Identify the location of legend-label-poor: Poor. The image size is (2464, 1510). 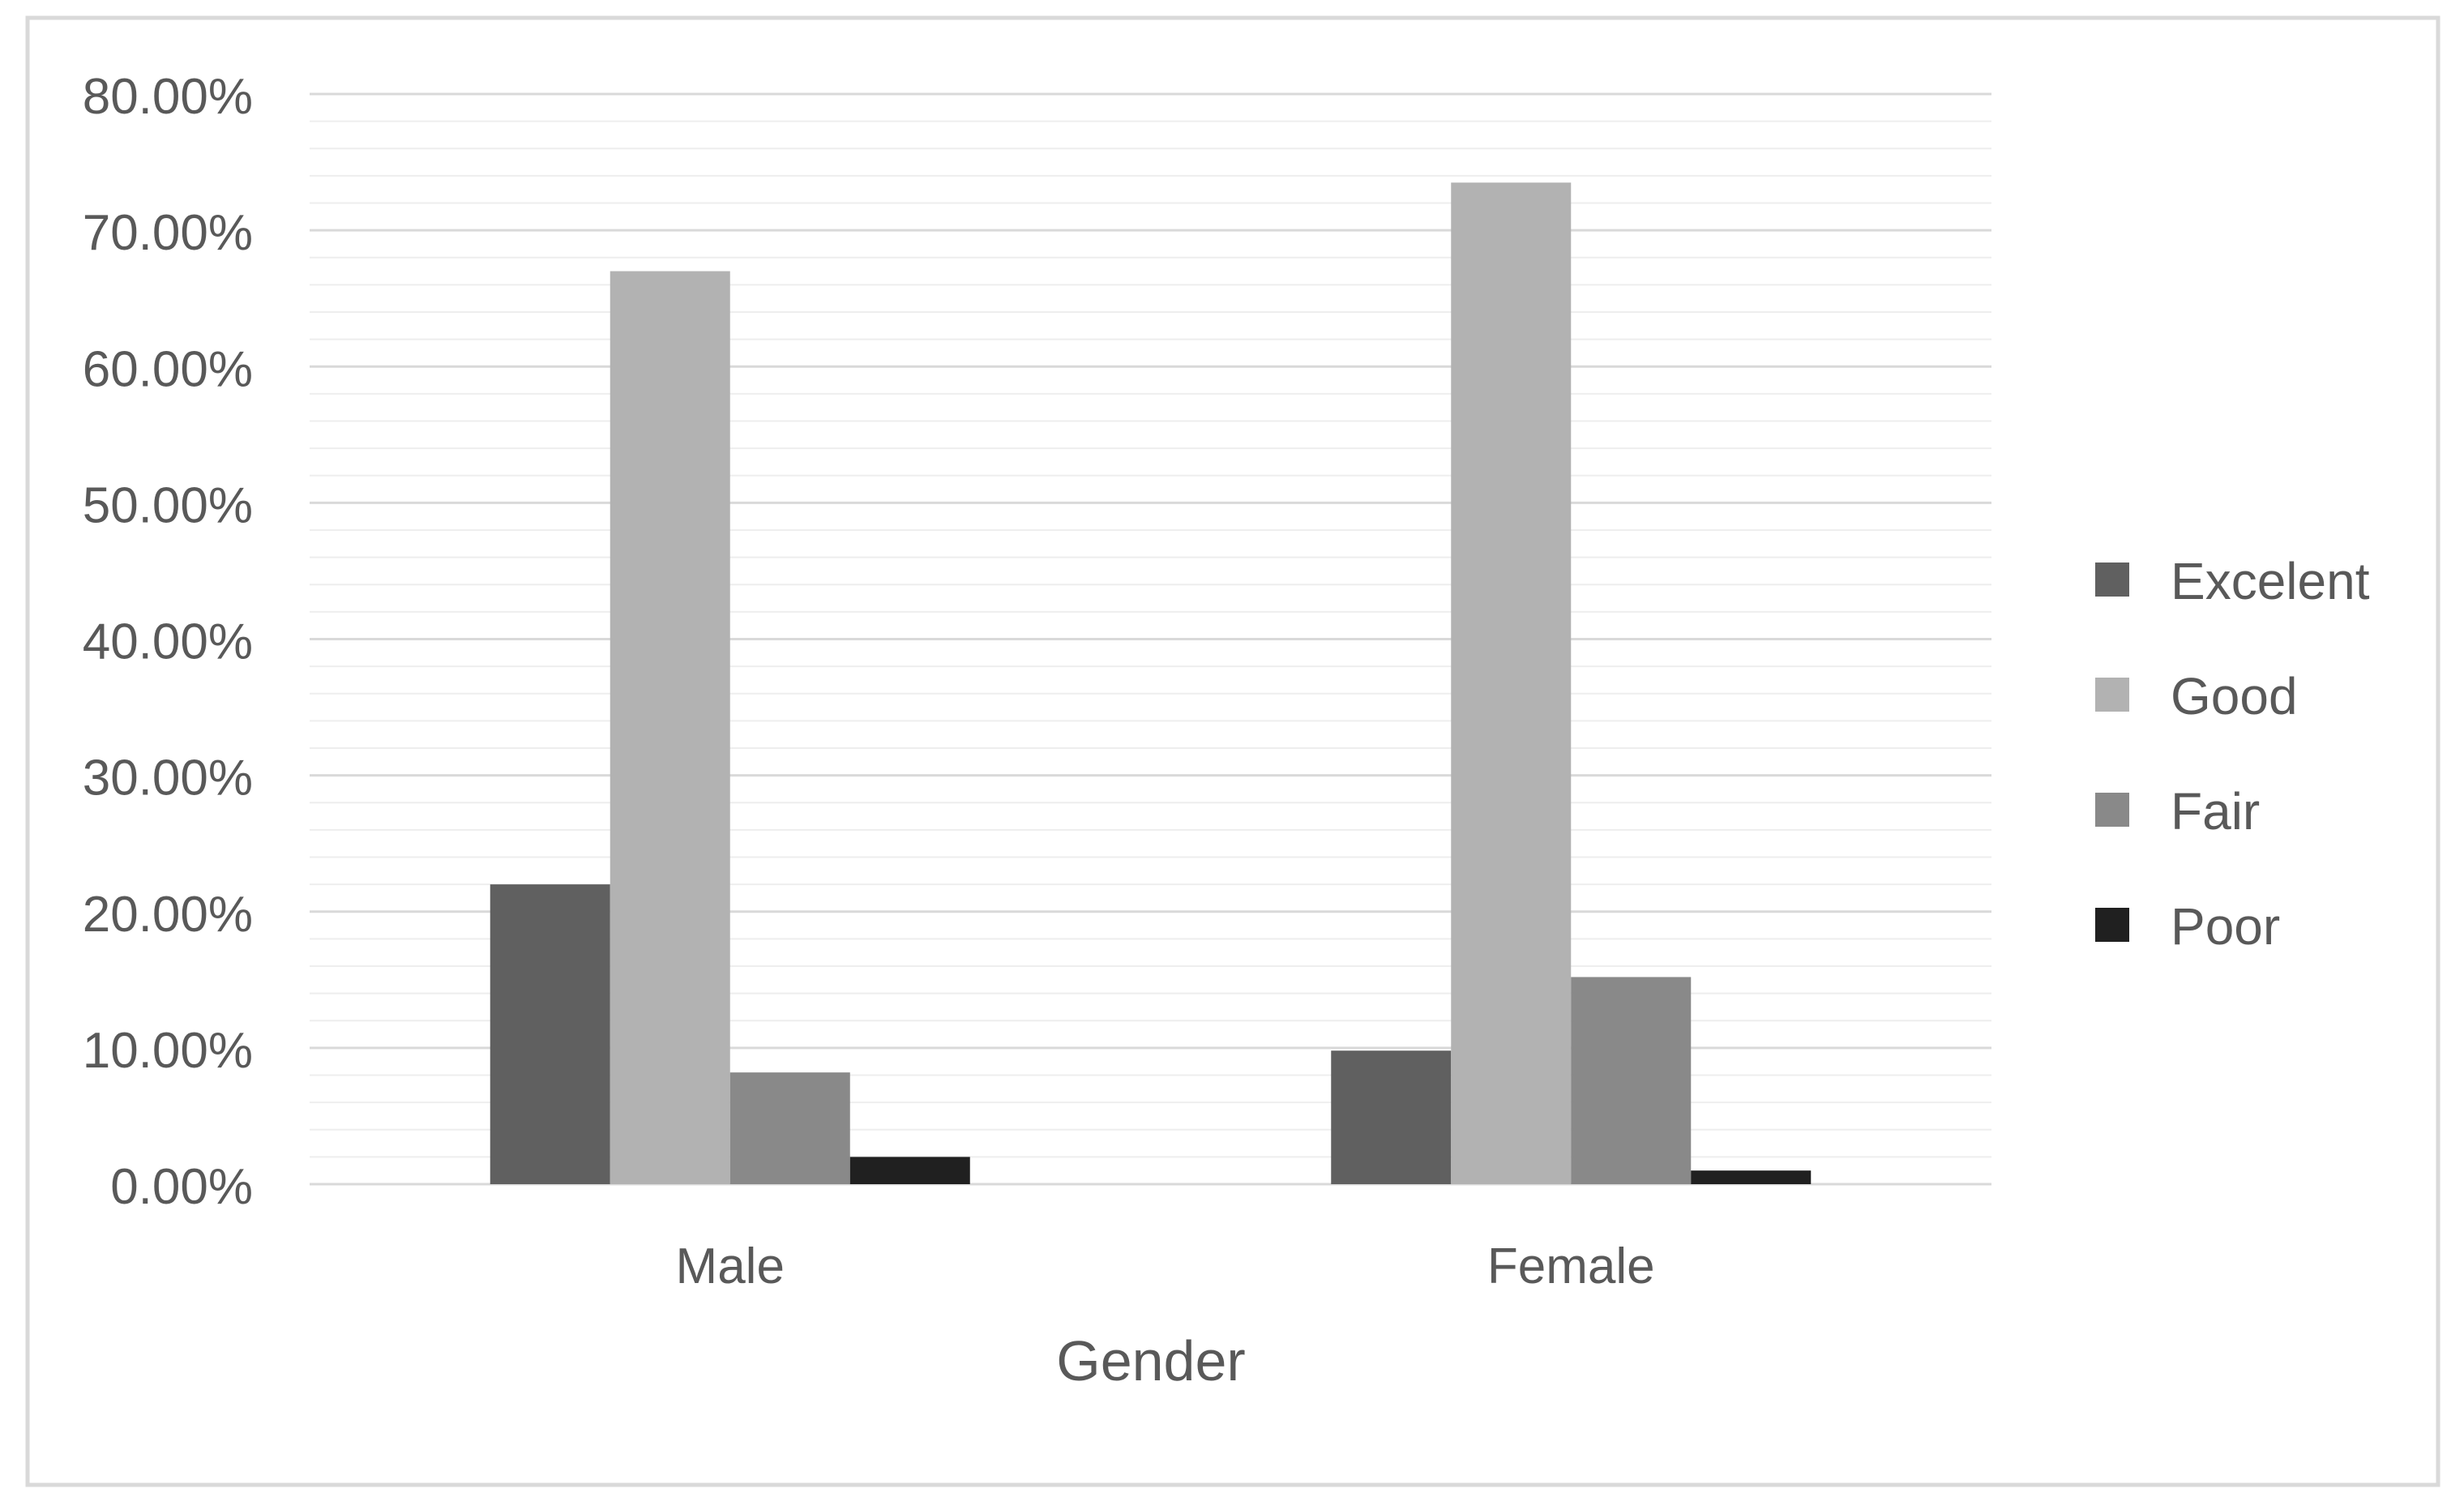
(2225, 926).